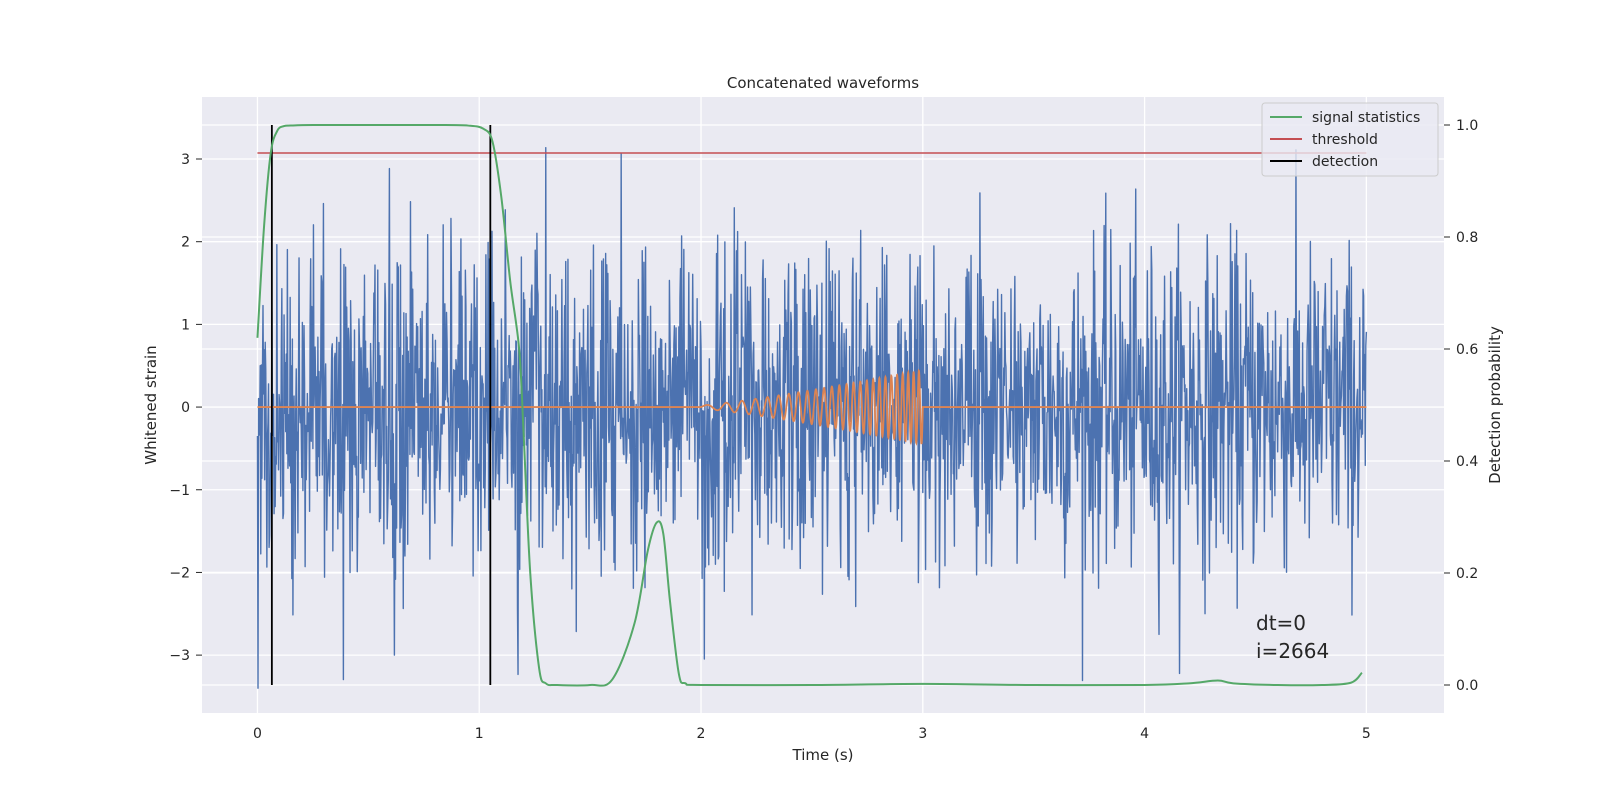  I want to click on y-tick-label: 2, so click(185, 243).